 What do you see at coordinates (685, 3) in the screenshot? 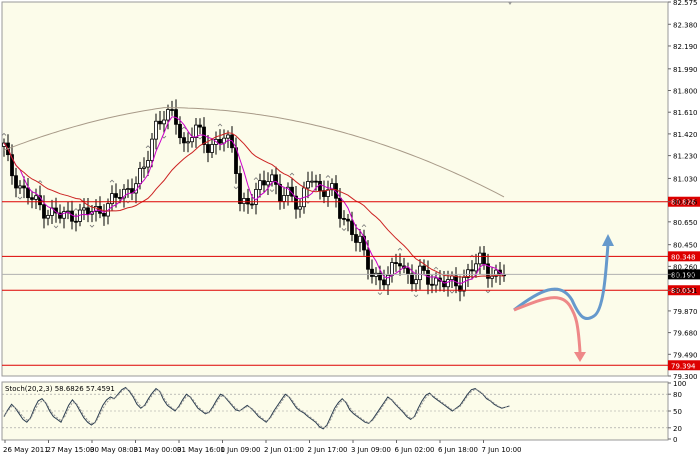
I see `price-tick-label: 82.575` at bounding box center [685, 3].